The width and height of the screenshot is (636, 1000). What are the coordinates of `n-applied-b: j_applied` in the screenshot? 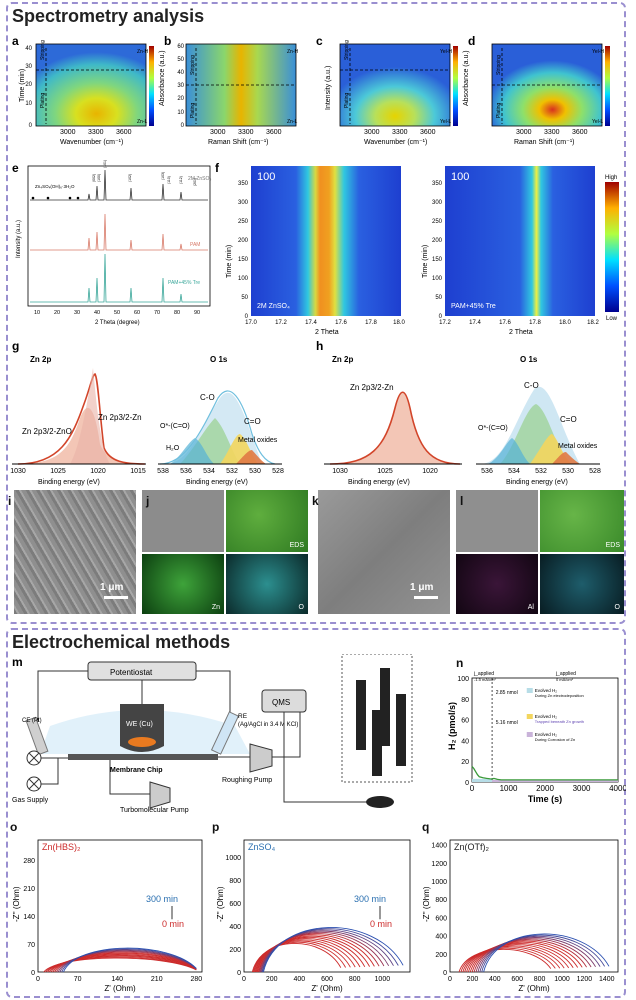 It's located at (565, 674).